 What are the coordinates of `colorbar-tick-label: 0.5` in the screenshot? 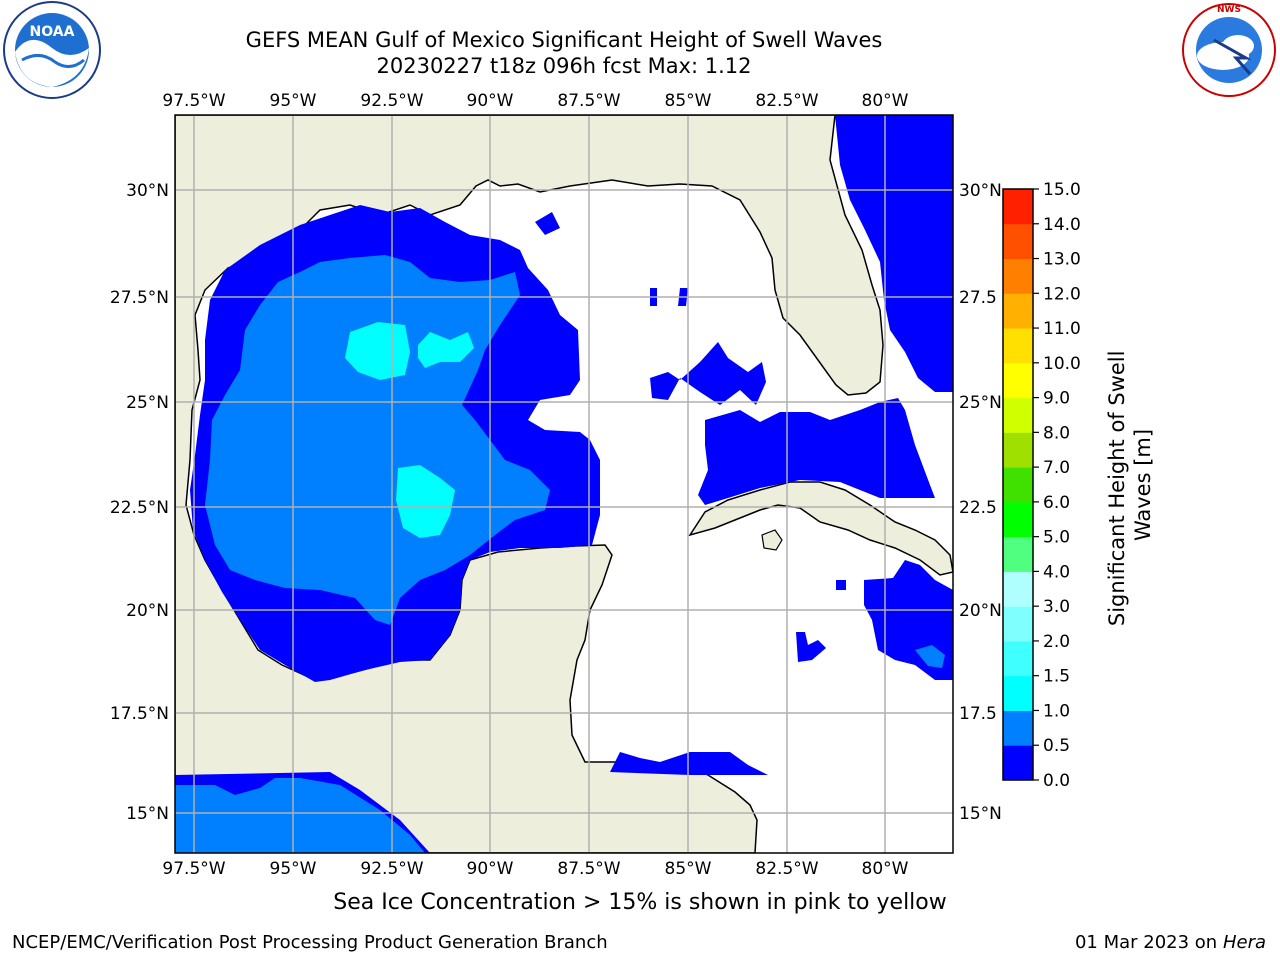 It's located at (1056, 746).